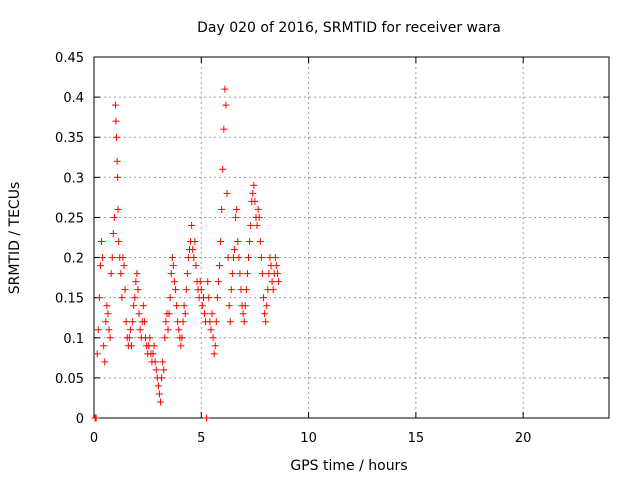 Image resolution: width=640 pixels, height=480 pixels. I want to click on y-tick-label: 0.3, so click(73, 178).